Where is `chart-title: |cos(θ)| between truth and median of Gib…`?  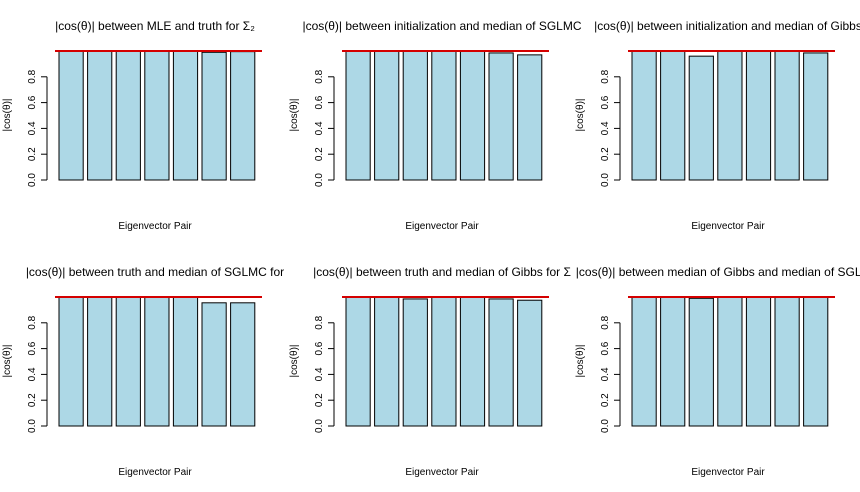
chart-title: |cos(θ)| between truth and median of Gib… is located at coordinates (442, 272).